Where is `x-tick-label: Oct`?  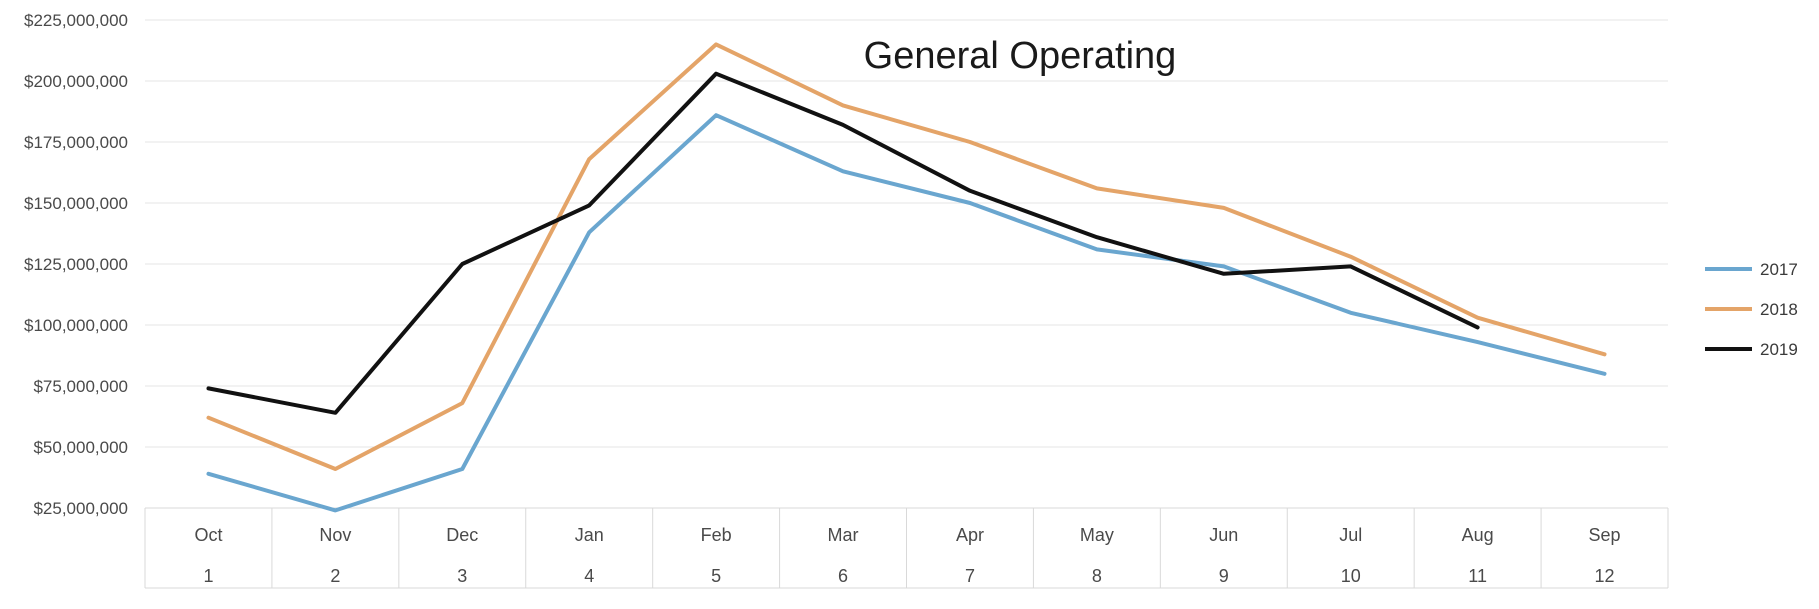
x-tick-label: Oct is located at coordinates (208, 535).